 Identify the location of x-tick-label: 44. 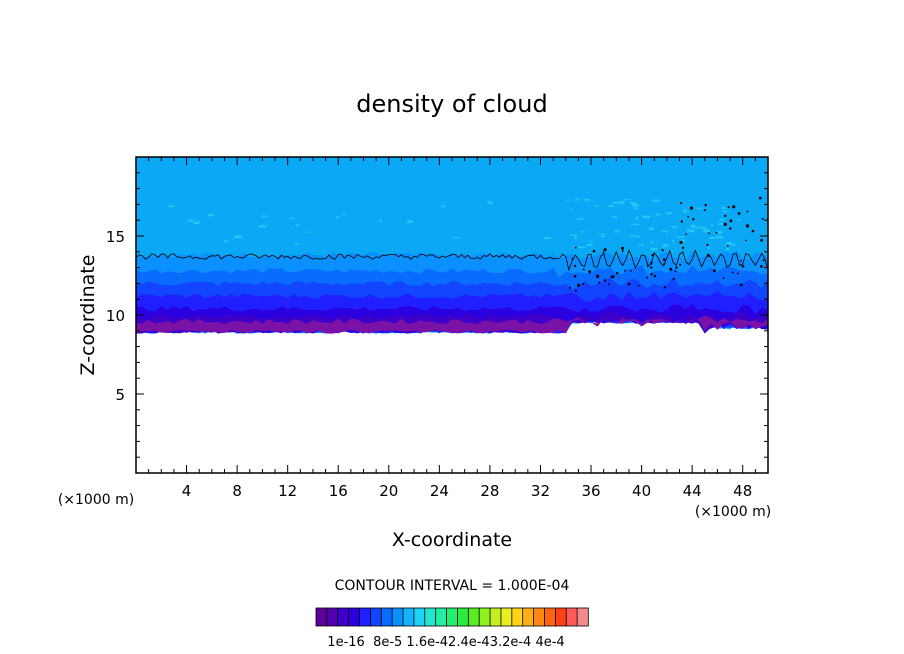
(692, 491).